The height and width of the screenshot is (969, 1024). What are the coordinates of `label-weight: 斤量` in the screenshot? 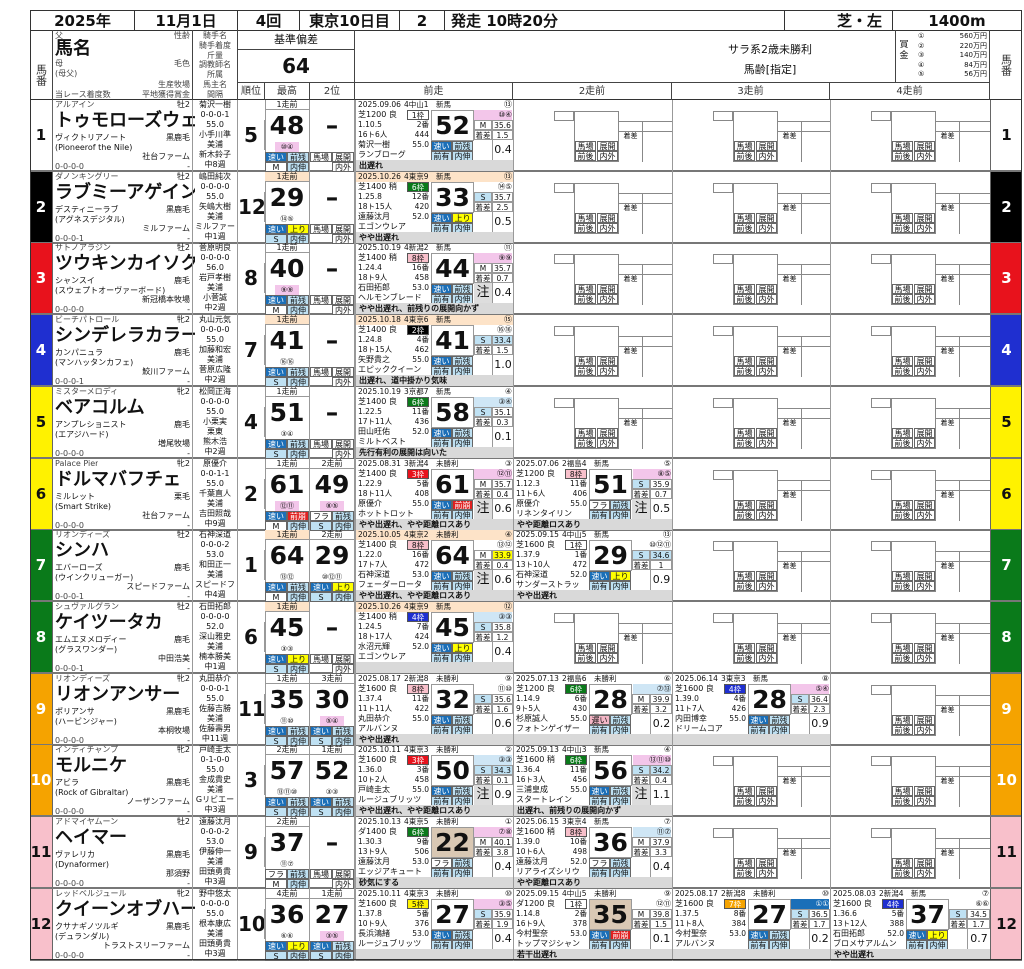 It's located at (215, 55).